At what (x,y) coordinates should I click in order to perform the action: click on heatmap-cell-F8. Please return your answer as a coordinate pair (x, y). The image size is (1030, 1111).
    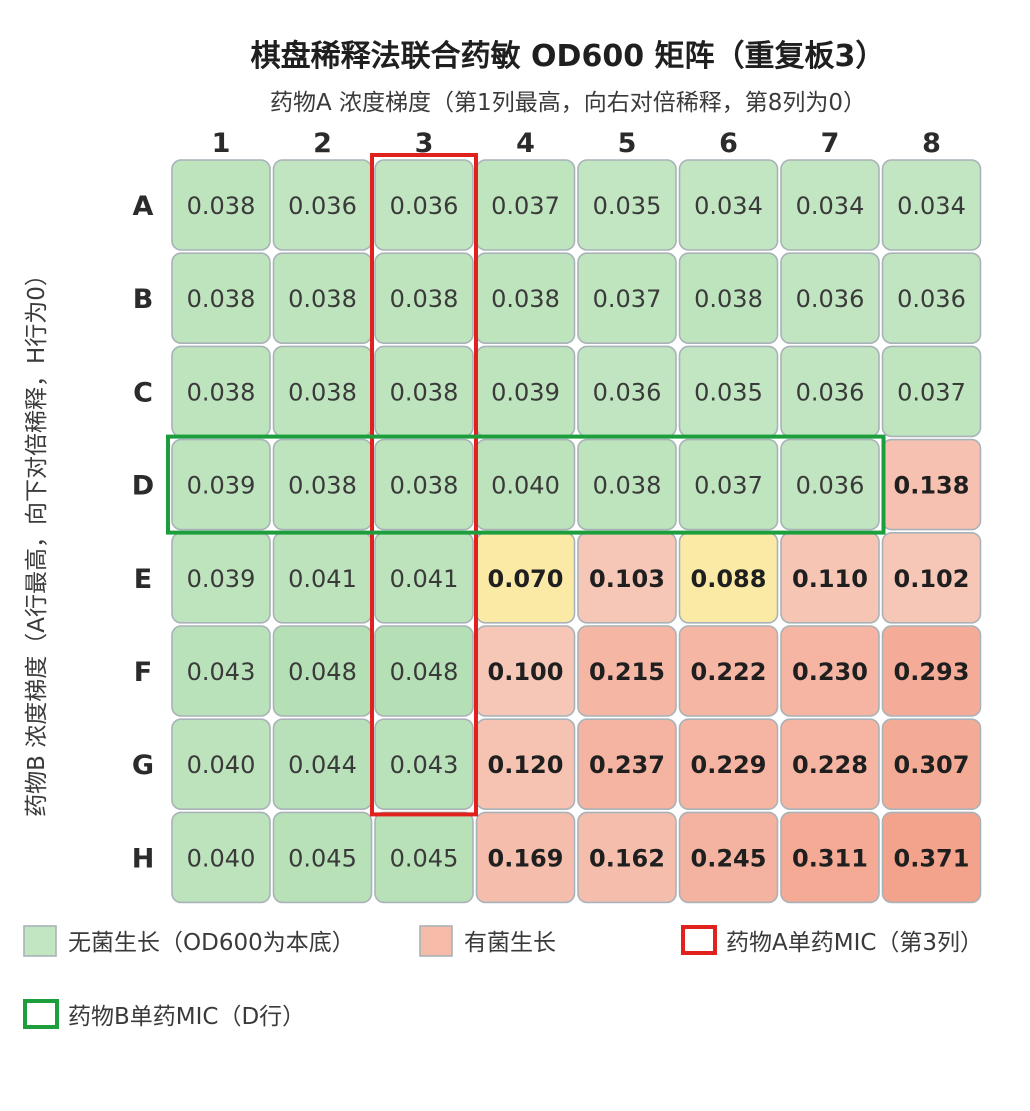
    Looking at the image, I should click on (931, 671).